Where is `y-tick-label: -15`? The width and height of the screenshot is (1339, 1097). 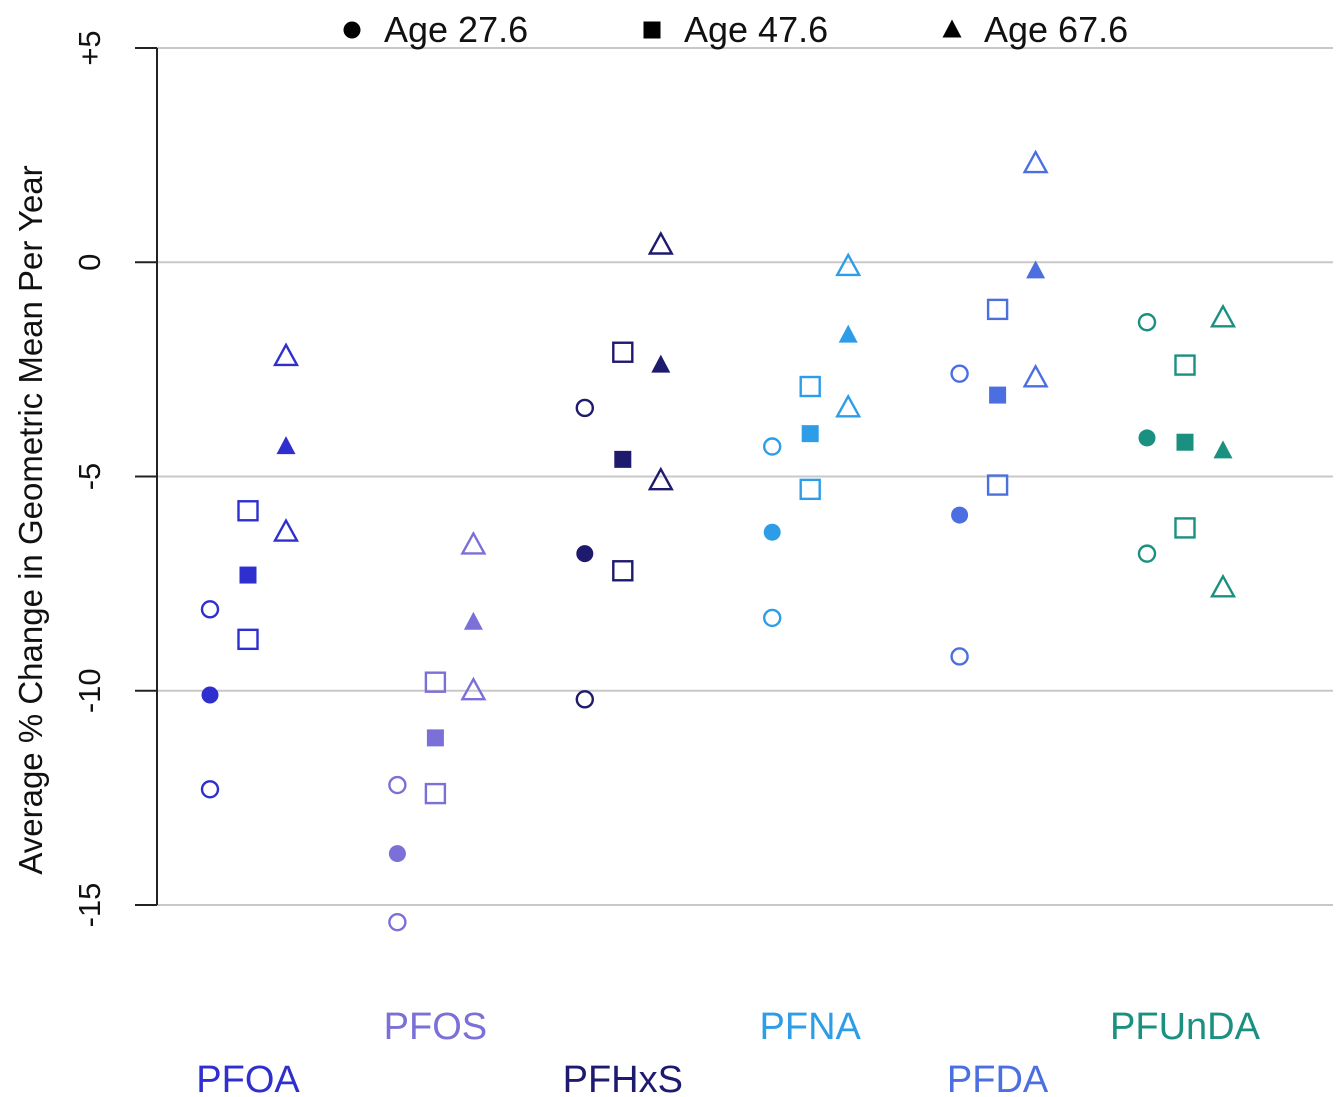 y-tick-label: -15 is located at coordinates (89, 905).